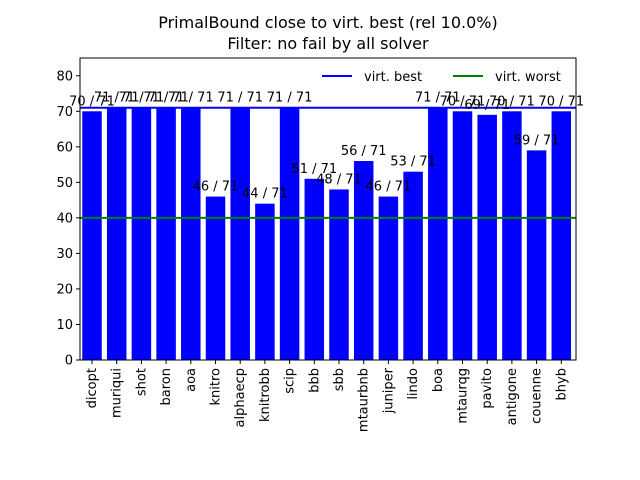 This screenshot has height=480, width=640. I want to click on x-tick-label: aoa, so click(191, 380).